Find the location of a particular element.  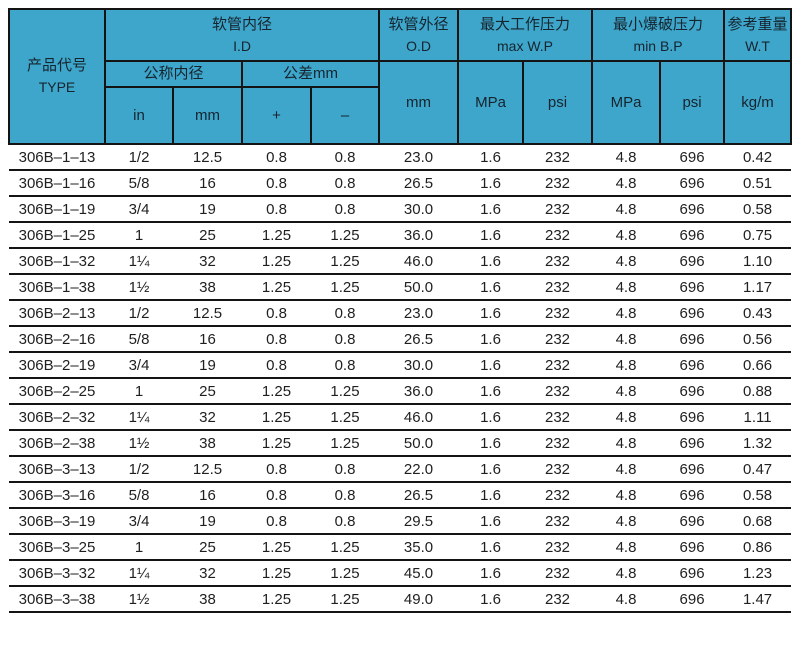

value-cell: 0.68 is located at coordinates (758, 521).